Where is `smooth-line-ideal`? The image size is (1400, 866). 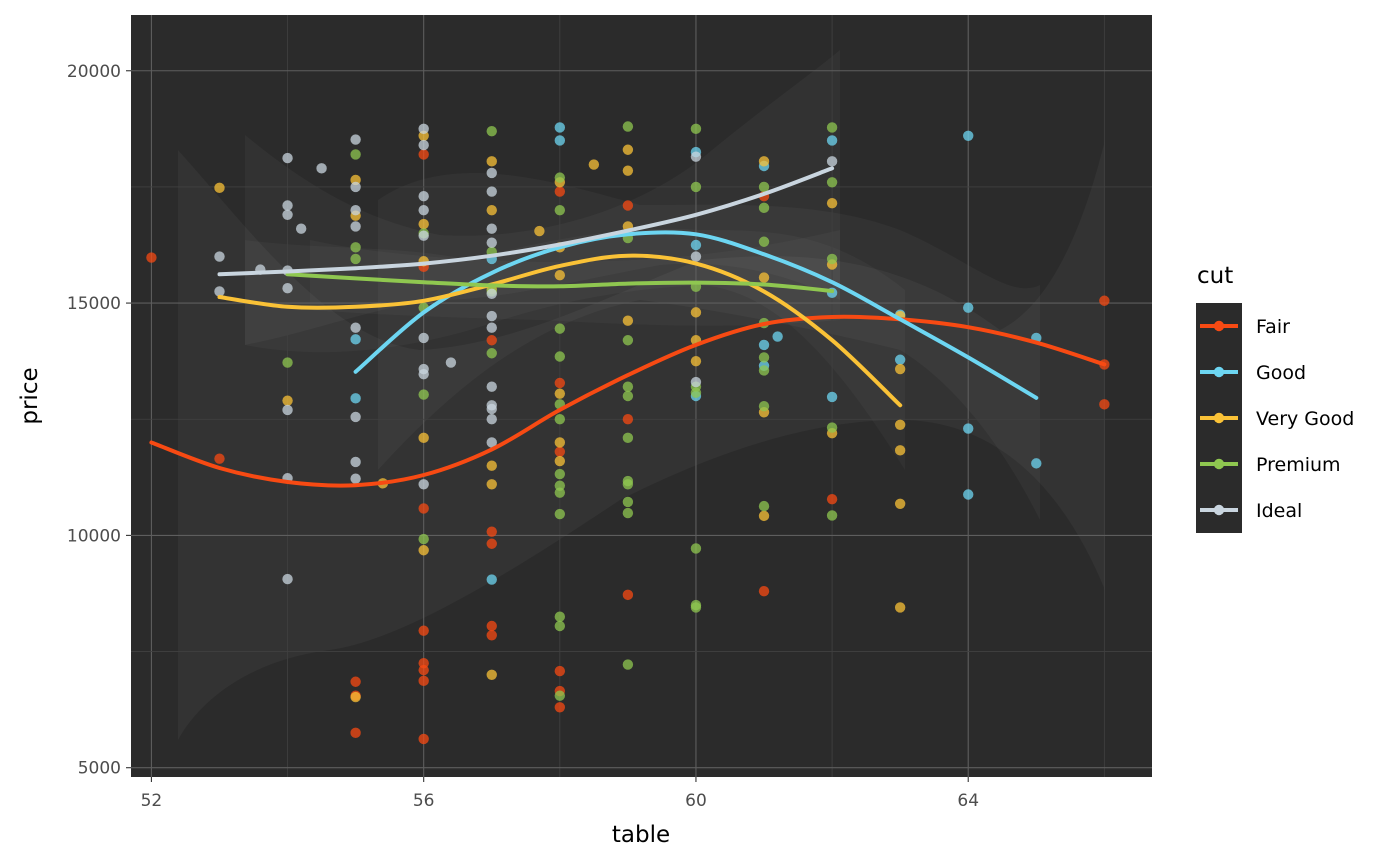 smooth-line-ideal is located at coordinates (526, 221).